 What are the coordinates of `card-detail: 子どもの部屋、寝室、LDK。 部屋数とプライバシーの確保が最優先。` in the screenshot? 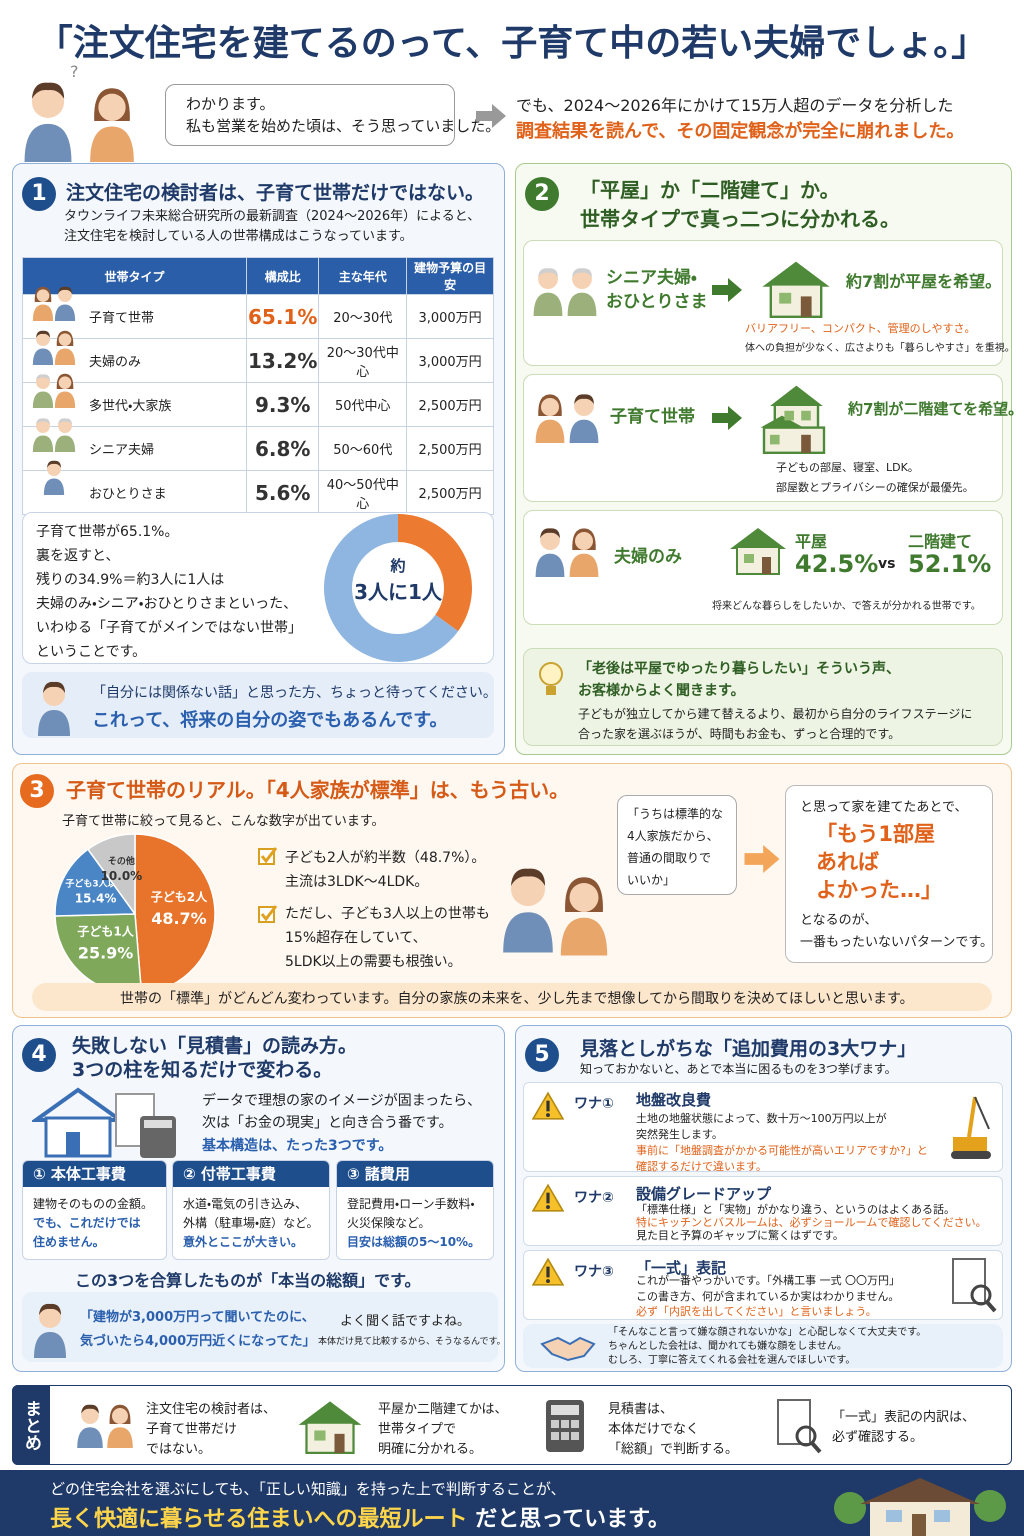 It's located at (875, 478).